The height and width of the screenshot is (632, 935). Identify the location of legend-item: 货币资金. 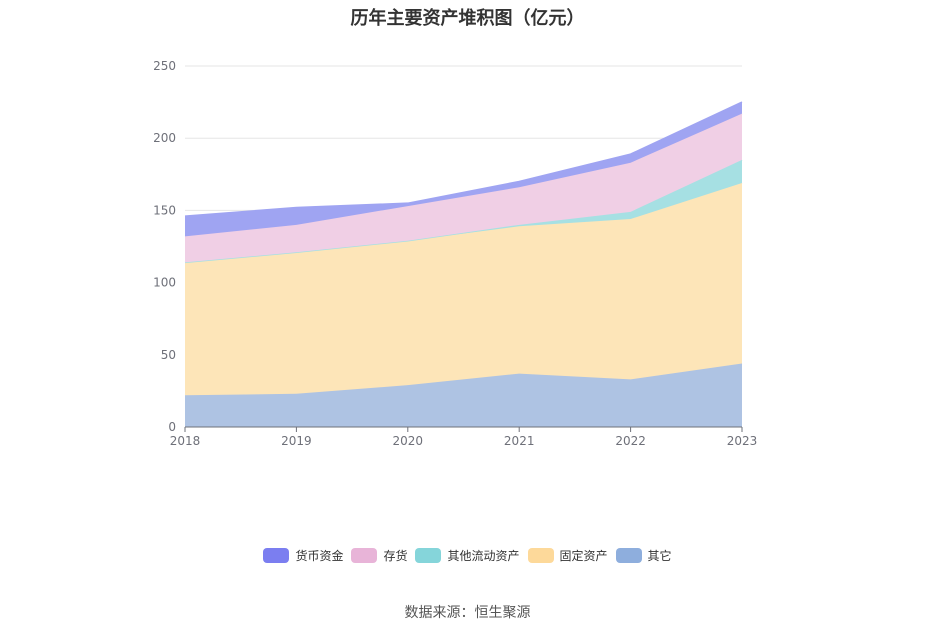
(303, 555).